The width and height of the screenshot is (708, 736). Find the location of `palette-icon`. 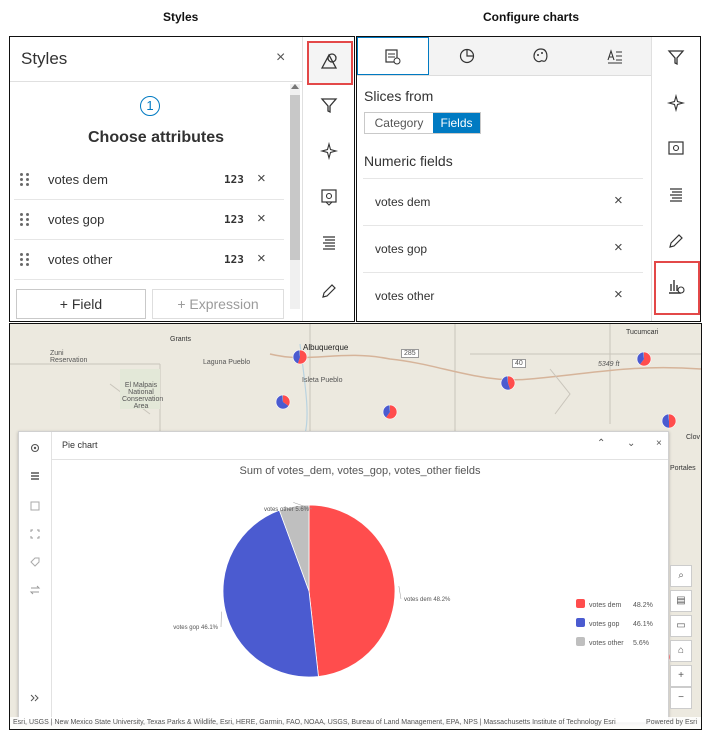

palette-icon is located at coordinates (540, 55).